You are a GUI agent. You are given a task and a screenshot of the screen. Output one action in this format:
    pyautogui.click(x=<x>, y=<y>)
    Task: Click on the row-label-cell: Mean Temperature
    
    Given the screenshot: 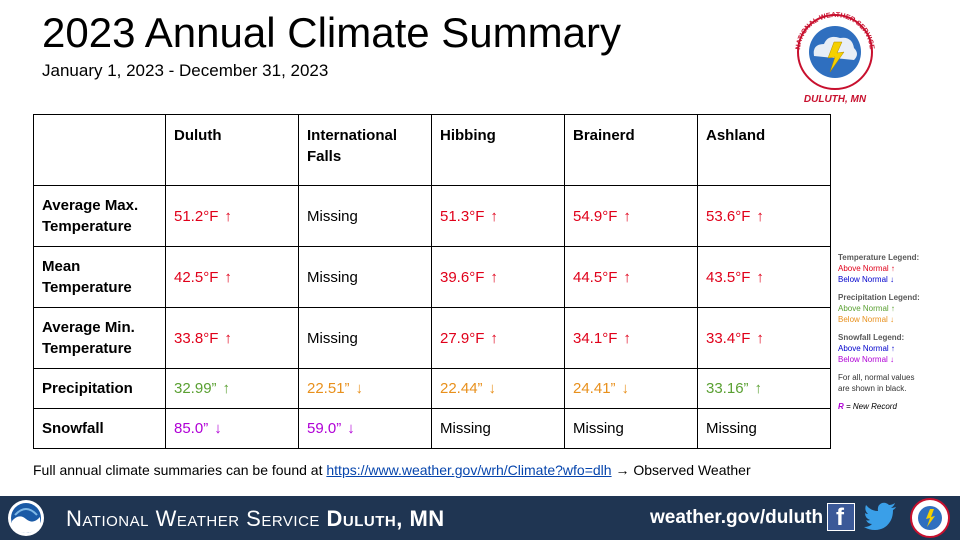 What is the action you would take?
    pyautogui.click(x=99, y=277)
    